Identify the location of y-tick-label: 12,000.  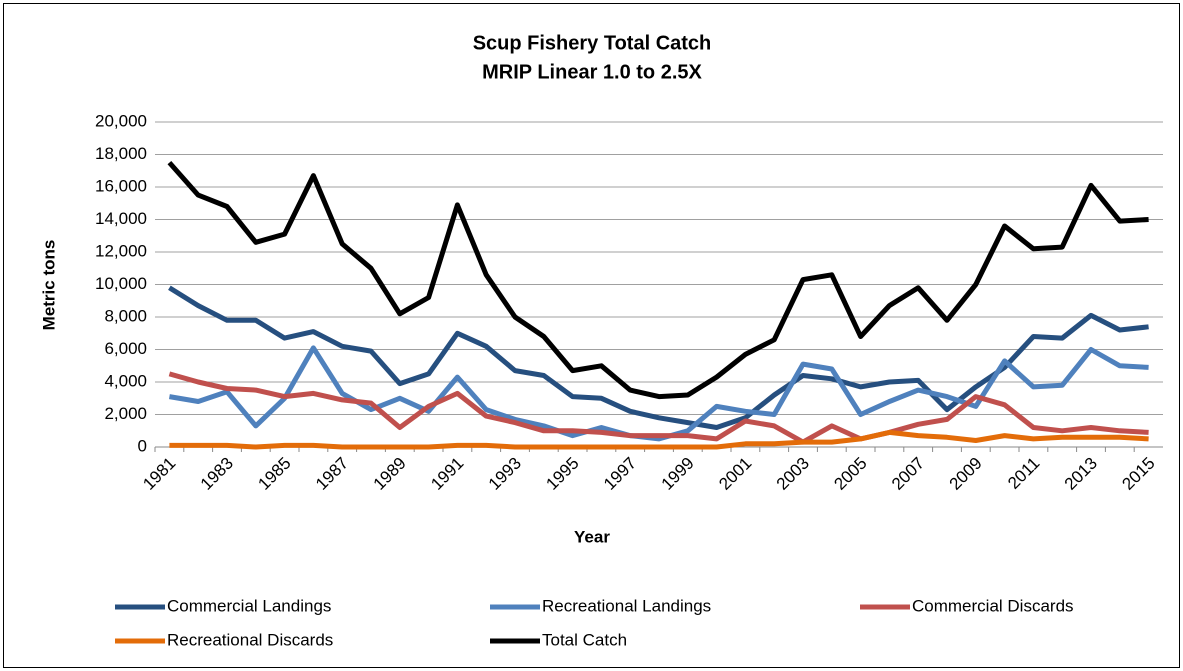
(121, 250).